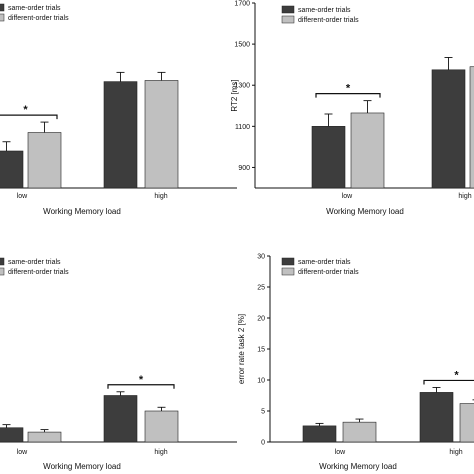  I want to click on y-axis-title: error rate task 2 [%], so click(241, 349).